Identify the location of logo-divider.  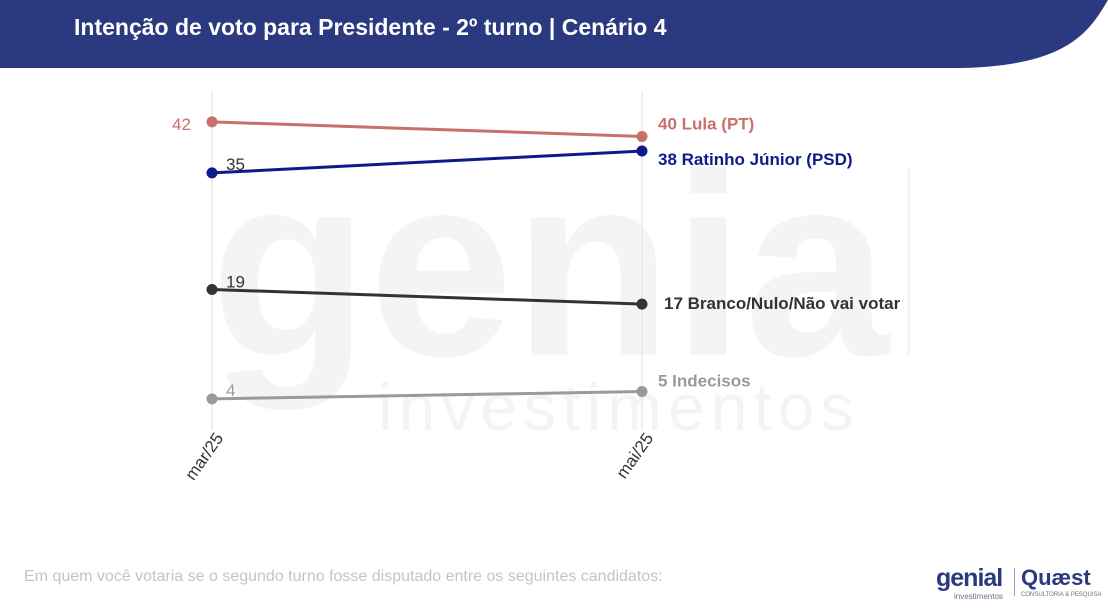
(1014, 582).